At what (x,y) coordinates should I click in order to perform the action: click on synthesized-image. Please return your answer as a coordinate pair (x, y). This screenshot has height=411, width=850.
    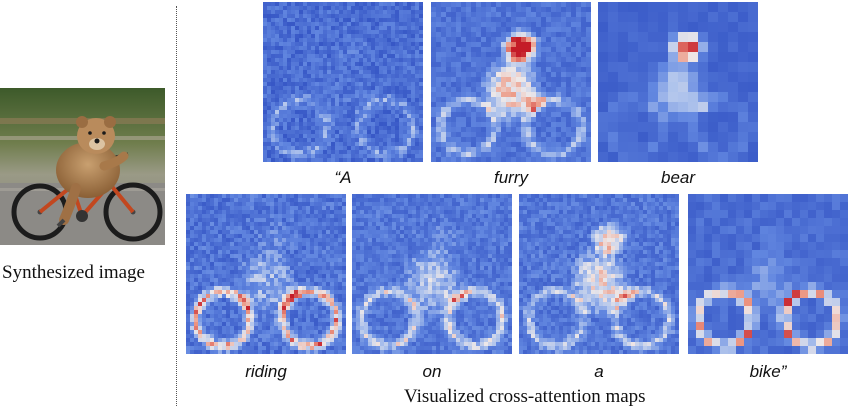
    Looking at the image, I should click on (82, 166).